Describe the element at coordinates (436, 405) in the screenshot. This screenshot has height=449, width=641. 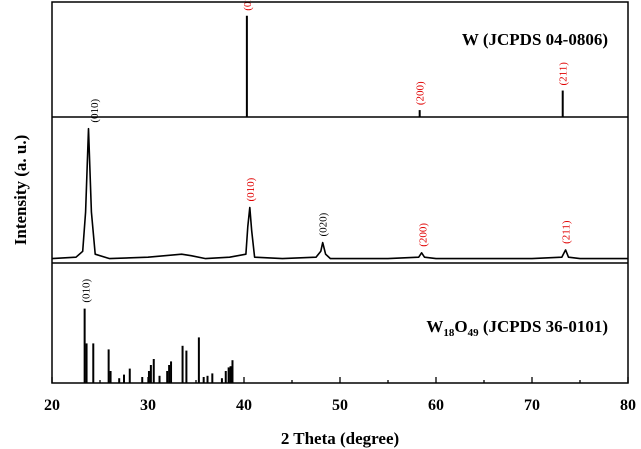
I see `x-tick-label: 60` at that location.